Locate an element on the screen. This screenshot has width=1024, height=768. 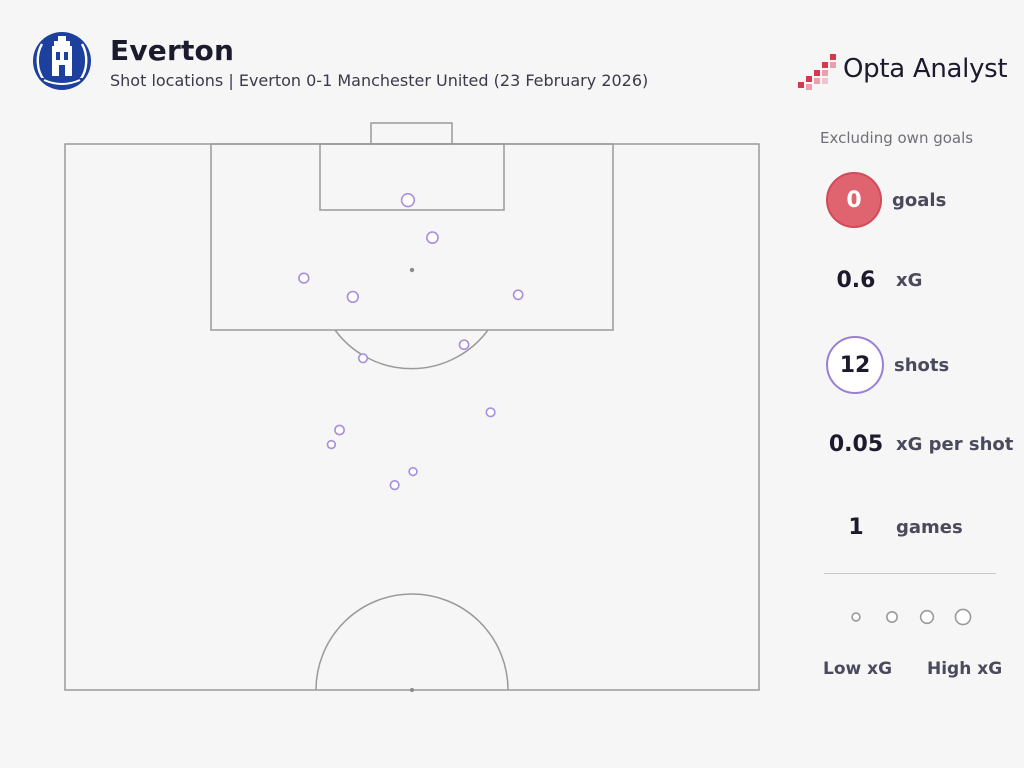
goal is located at coordinates (411, 133).